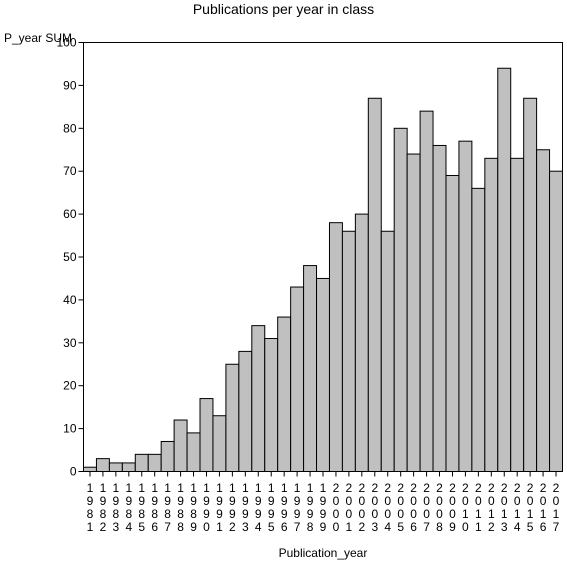 Image resolution: width=567 pixels, height=567 pixels. What do you see at coordinates (154, 462) in the screenshot?
I see `bar-1986` at bounding box center [154, 462].